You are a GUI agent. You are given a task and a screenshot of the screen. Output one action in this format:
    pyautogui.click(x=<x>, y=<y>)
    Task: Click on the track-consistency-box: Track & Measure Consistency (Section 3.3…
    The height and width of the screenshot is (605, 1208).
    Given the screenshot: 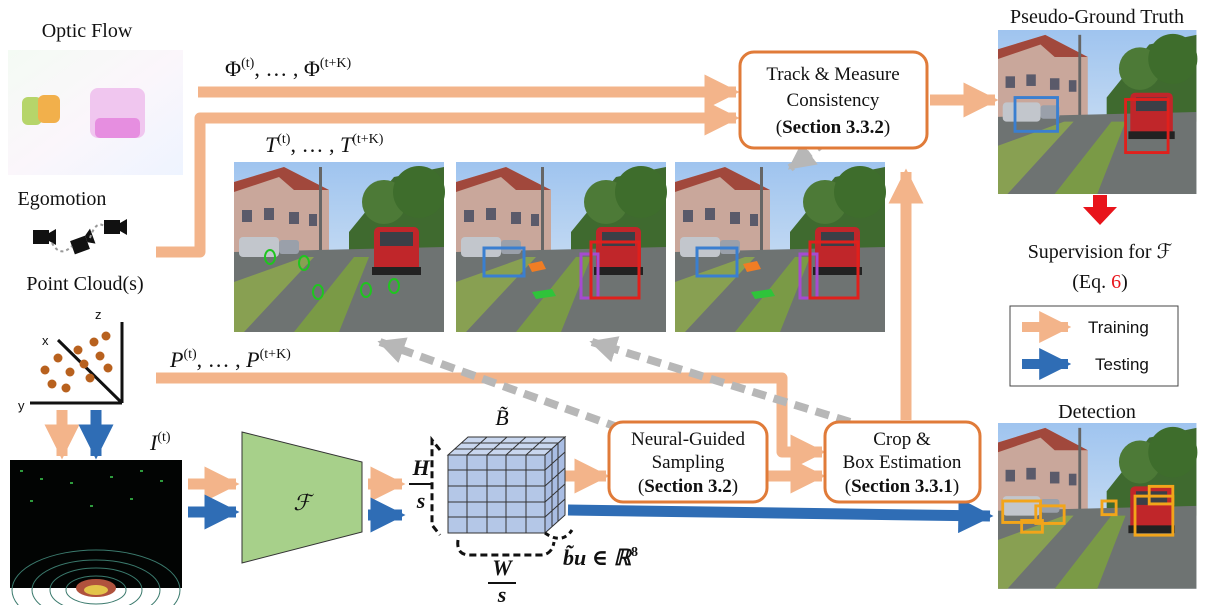 What is the action you would take?
    pyautogui.click(x=833, y=100)
    